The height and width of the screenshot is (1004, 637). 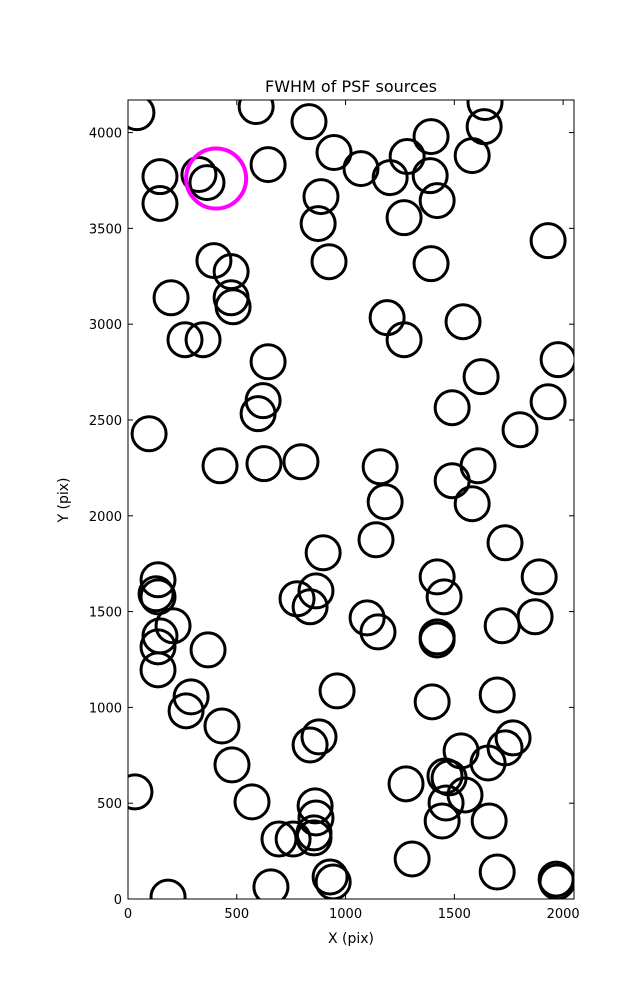 What do you see at coordinates (105, 325) in the screenshot?
I see `y-tick-label: 3000` at bounding box center [105, 325].